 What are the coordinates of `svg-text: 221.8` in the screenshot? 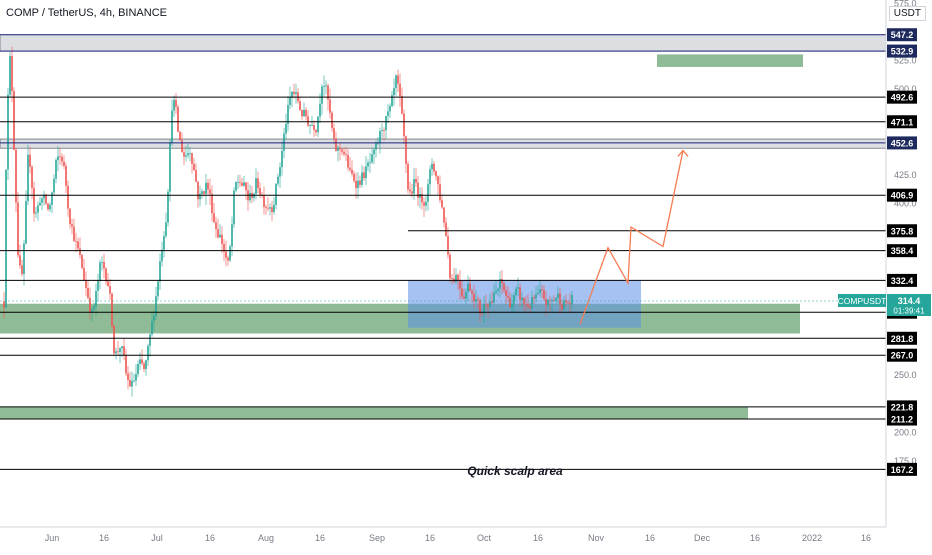 It's located at (902, 407).